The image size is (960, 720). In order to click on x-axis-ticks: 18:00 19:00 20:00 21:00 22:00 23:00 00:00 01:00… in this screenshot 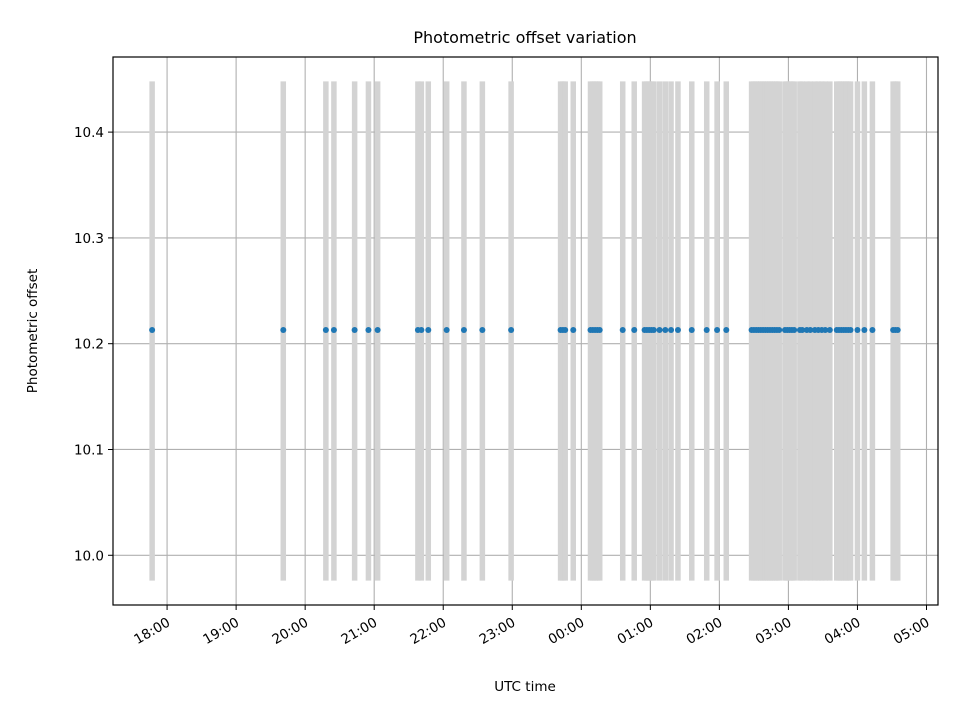, I will do `click(531, 626)`.